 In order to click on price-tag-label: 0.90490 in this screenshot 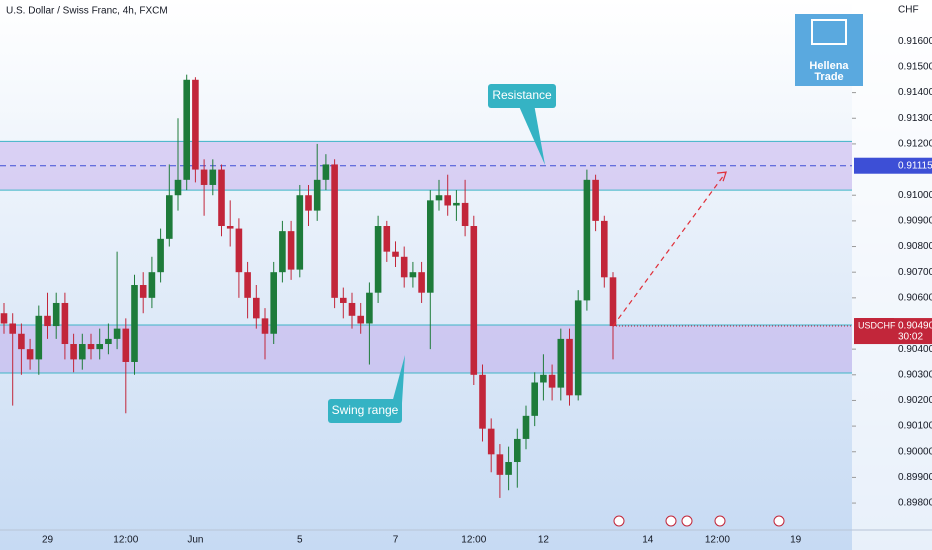, I will do `click(915, 326)`.